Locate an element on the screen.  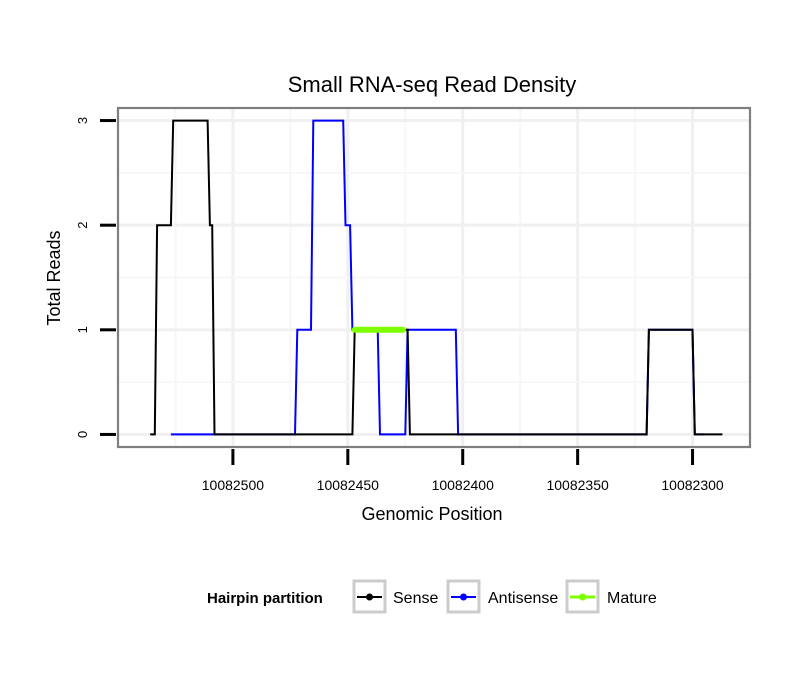
legend-item-mature: Mature is located at coordinates (611, 596).